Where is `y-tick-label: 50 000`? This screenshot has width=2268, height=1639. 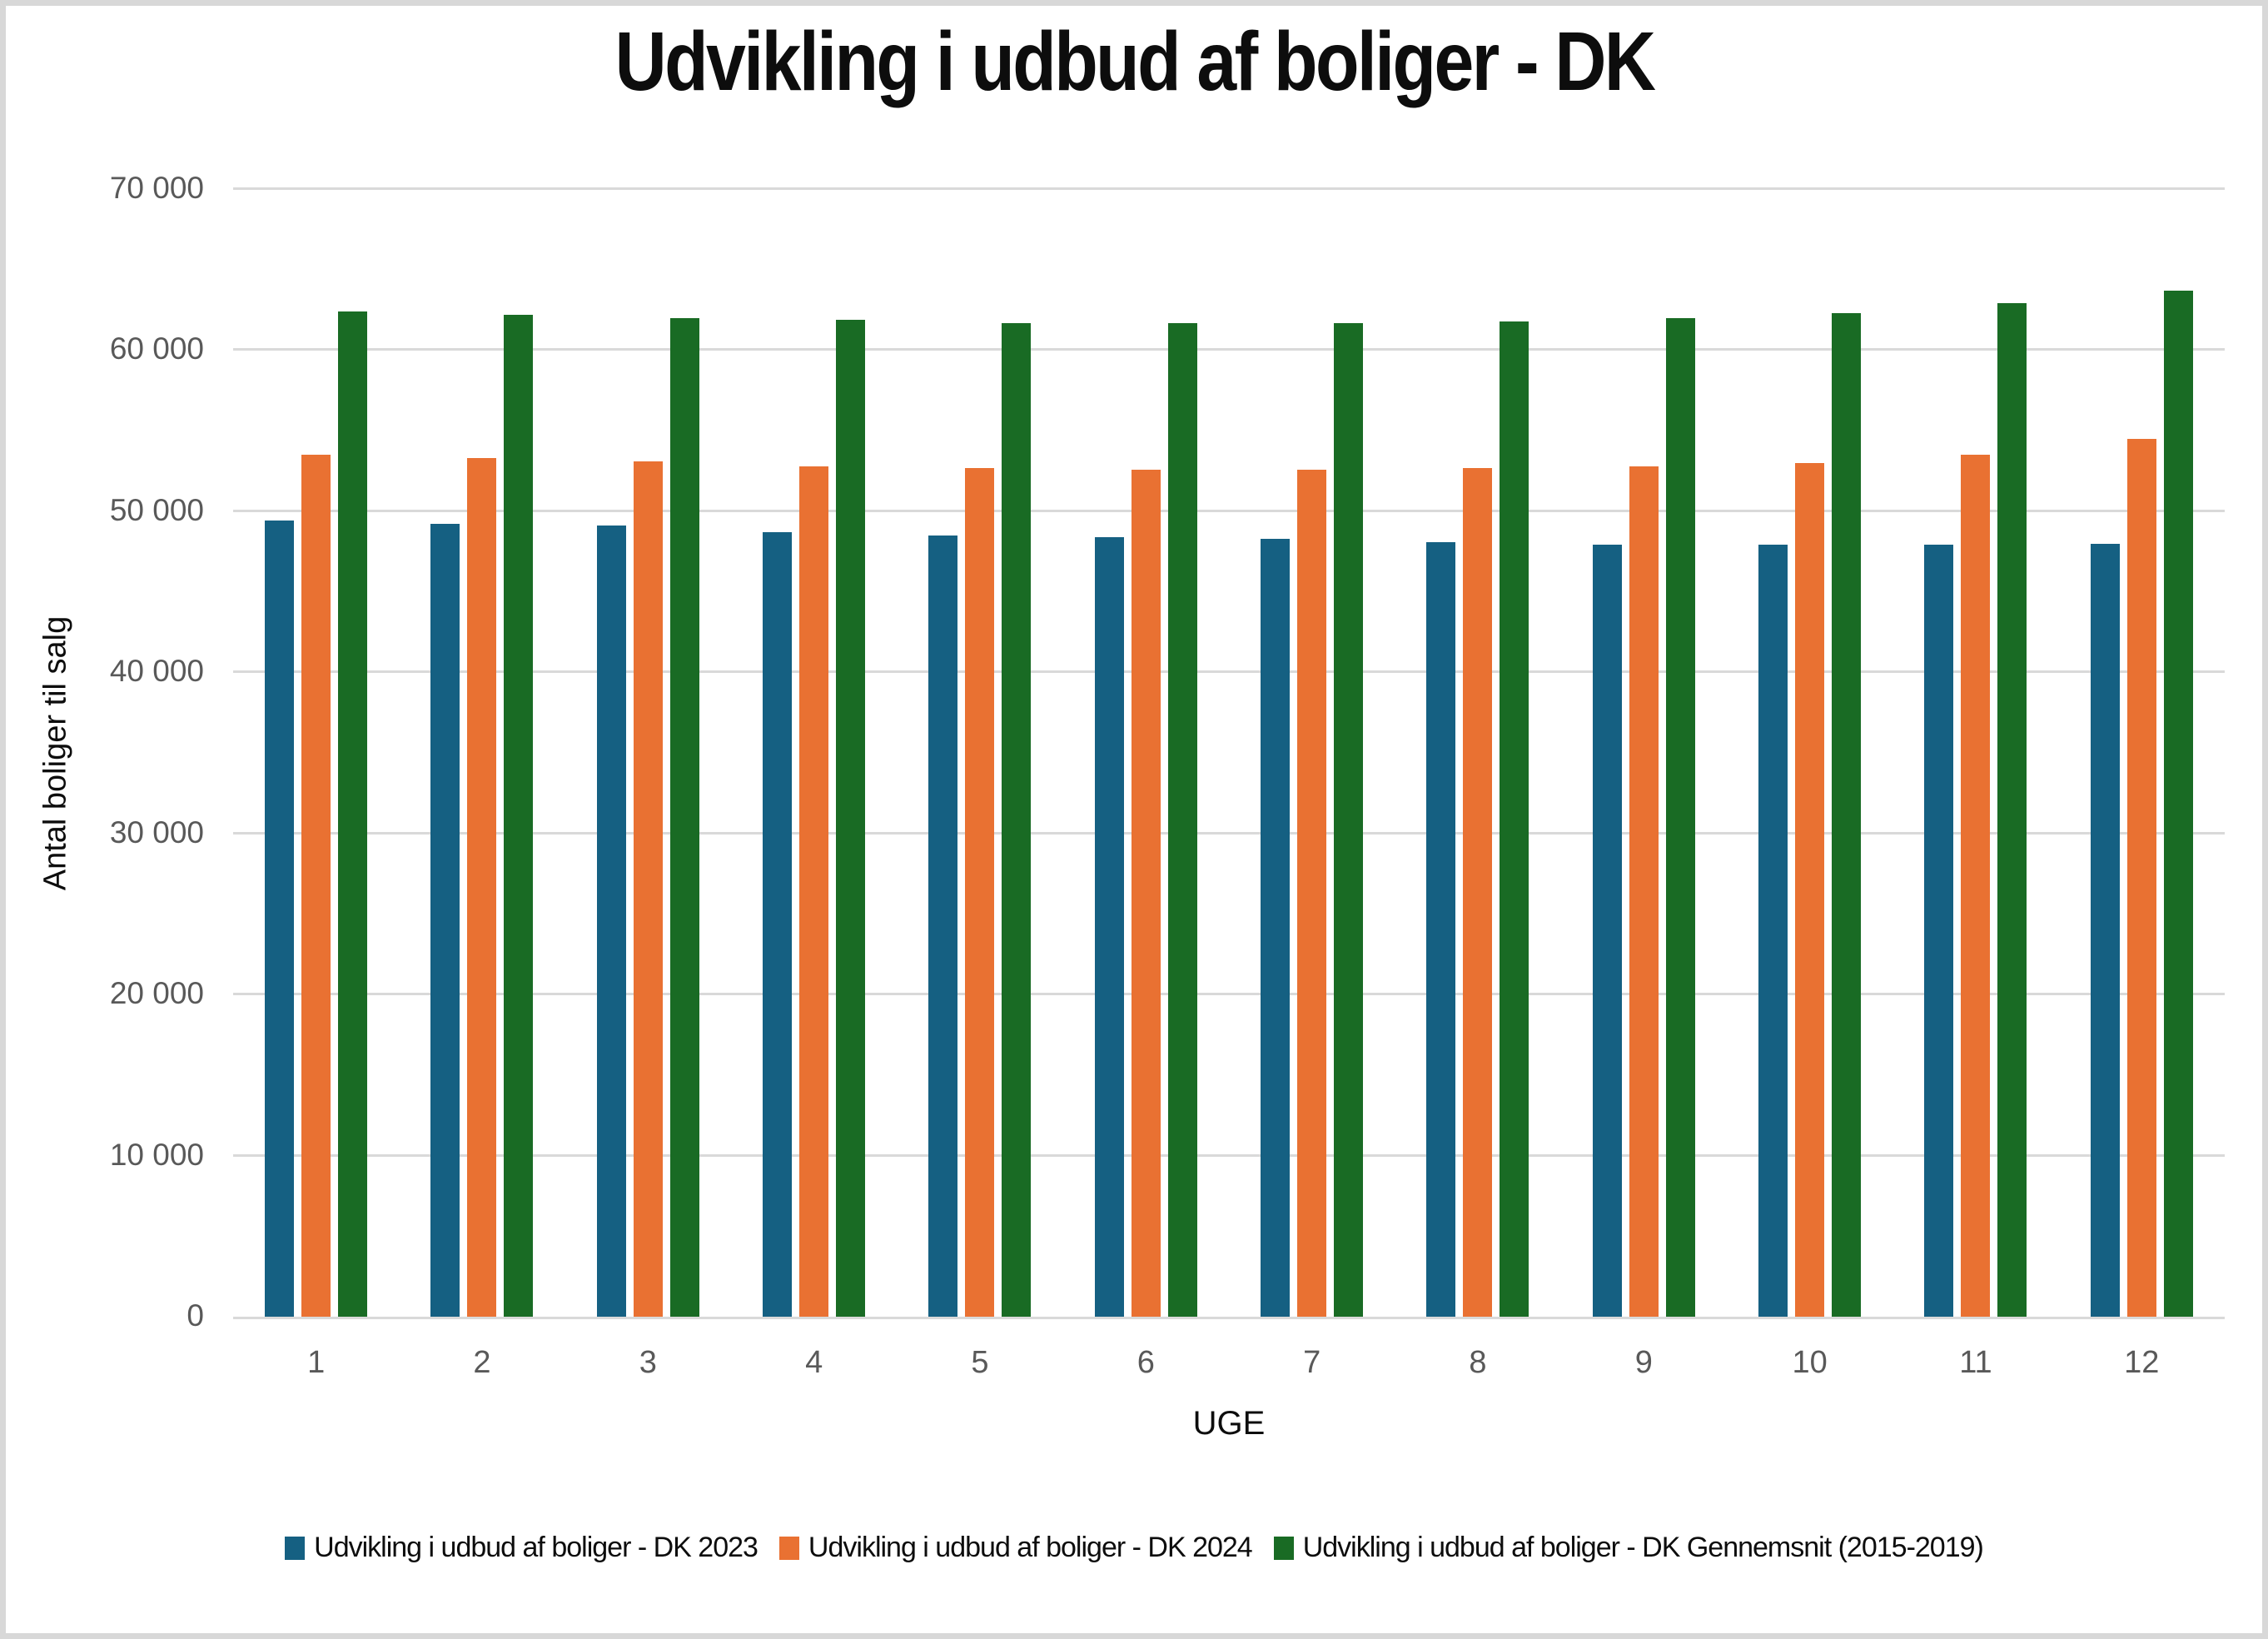 y-tick-label: 50 000 is located at coordinates (157, 510).